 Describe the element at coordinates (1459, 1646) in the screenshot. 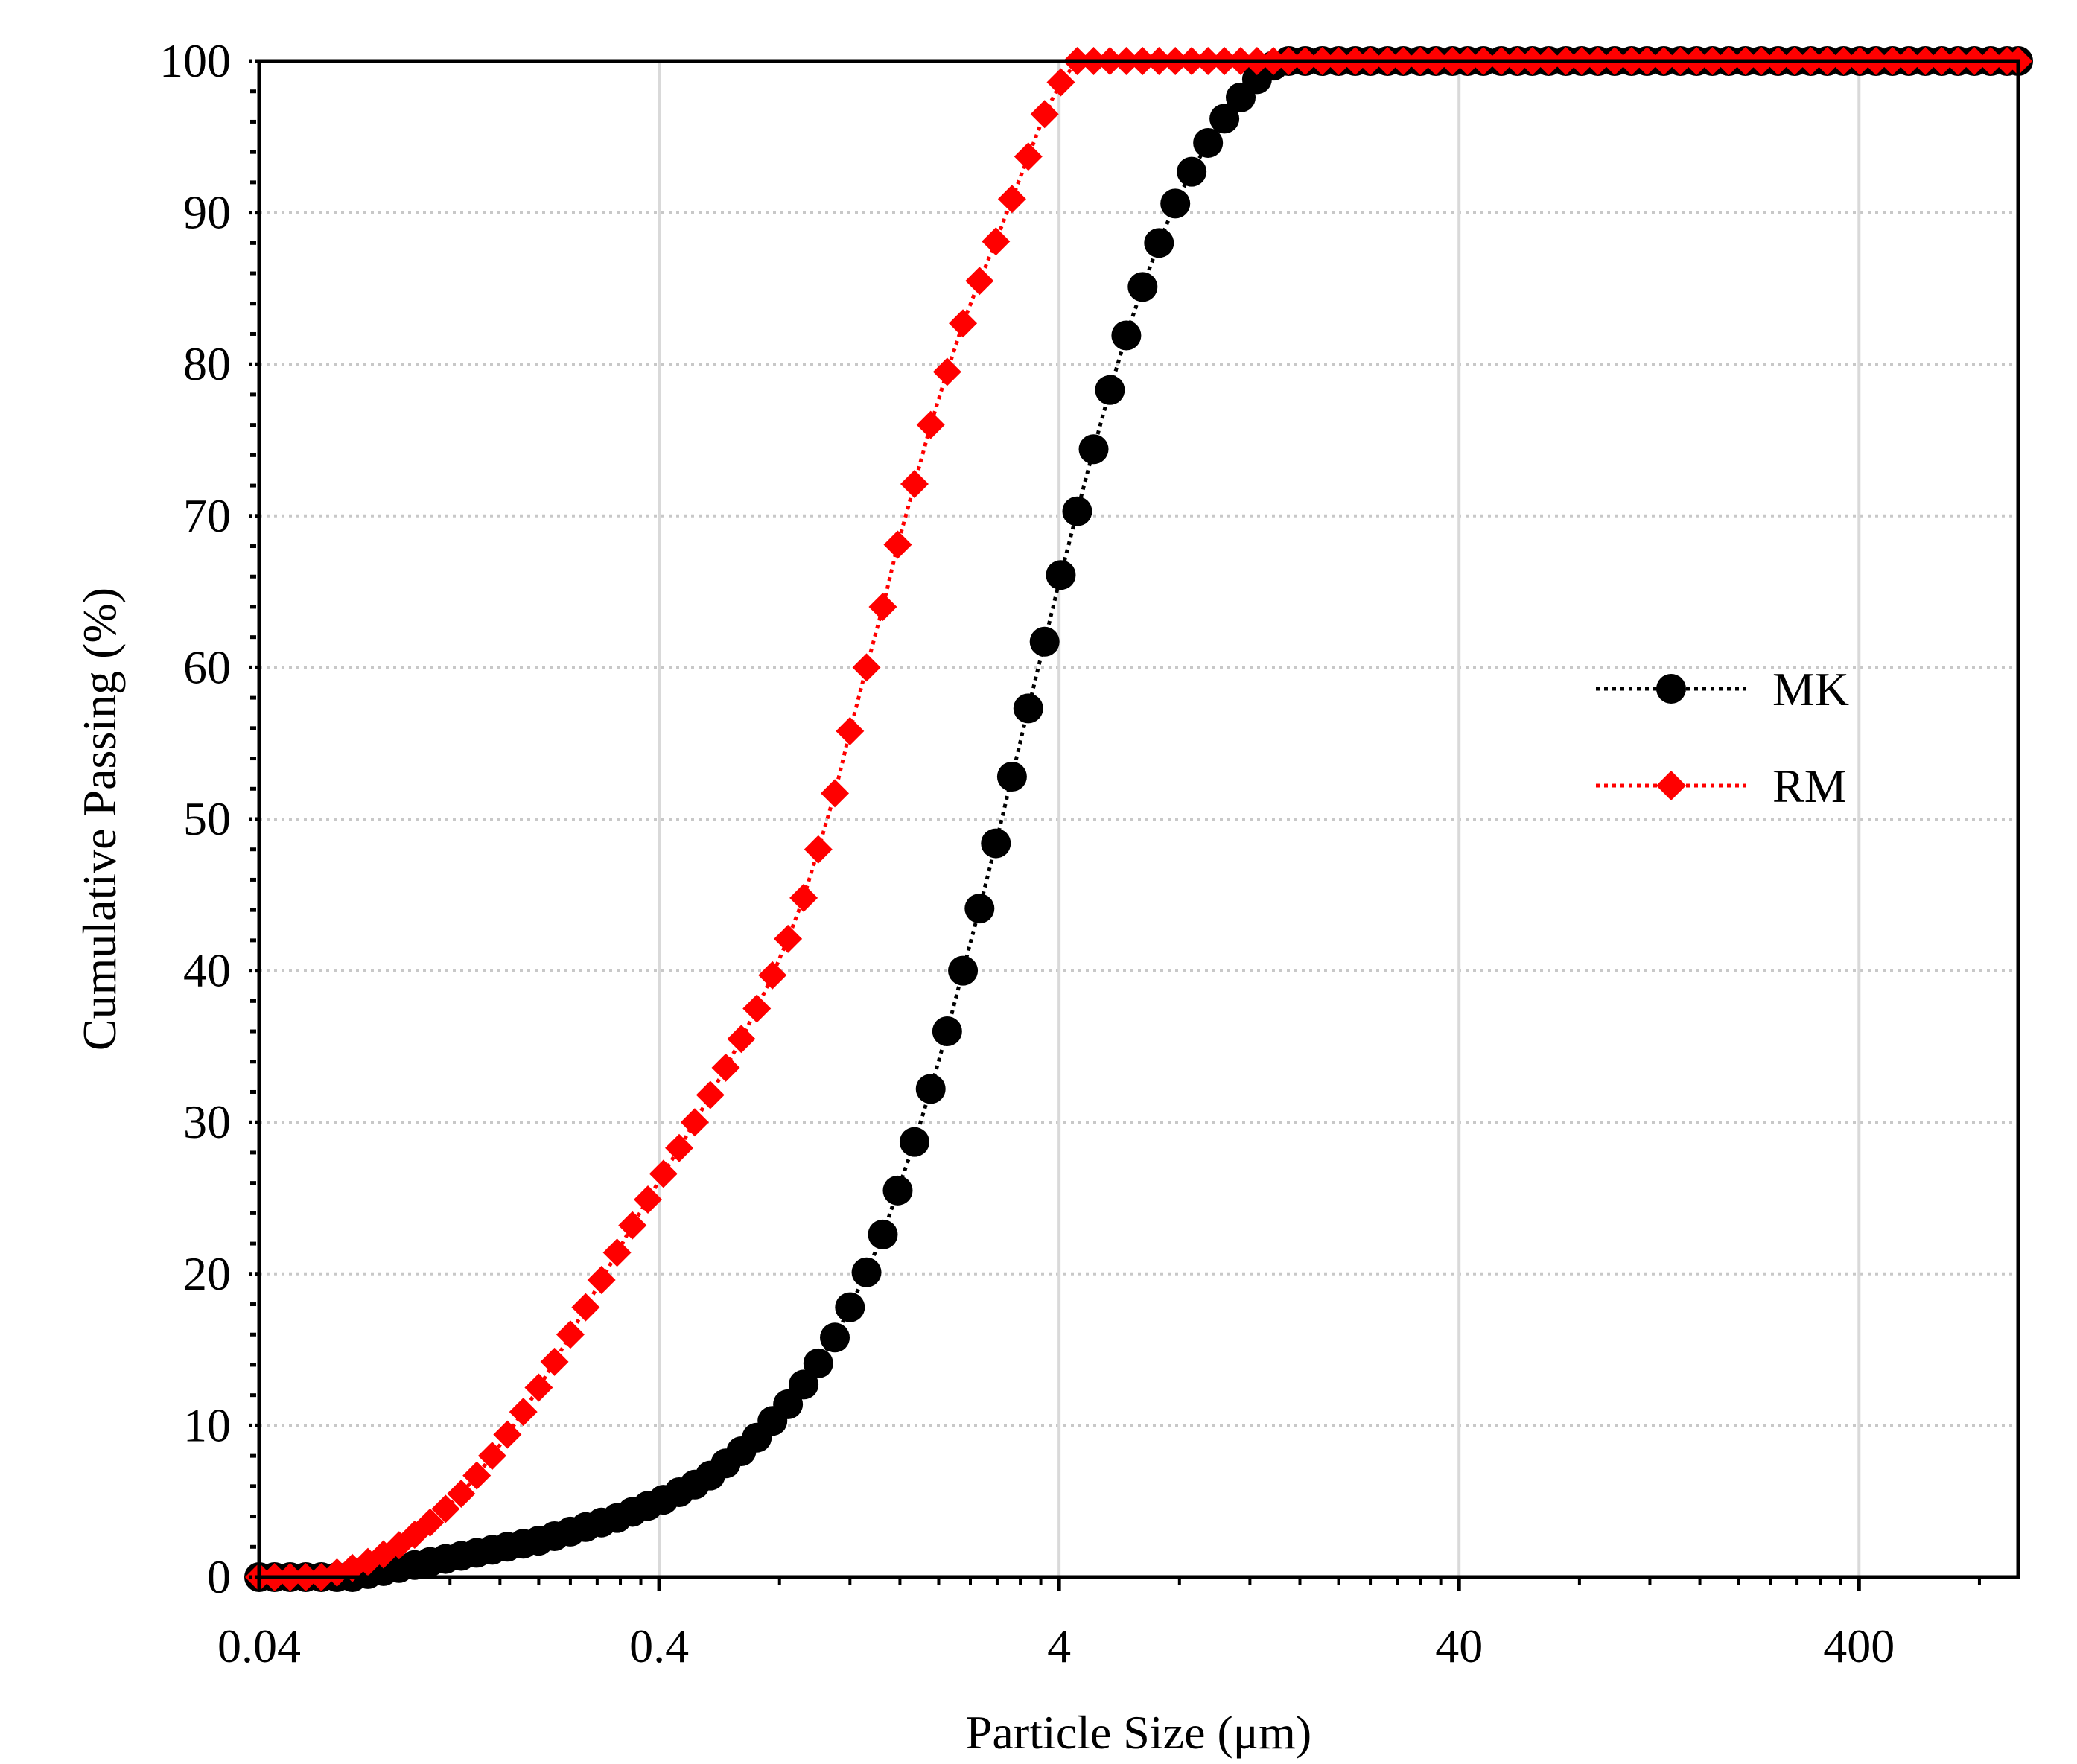

I see `x-tick-label: 40` at that location.